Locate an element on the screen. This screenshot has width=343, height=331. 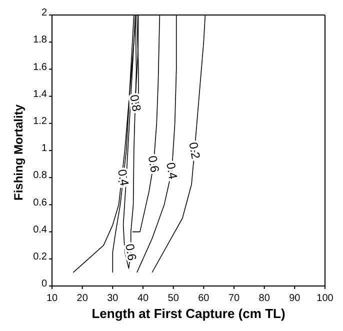
y-tick-label: 0.4 is located at coordinates (40, 230).